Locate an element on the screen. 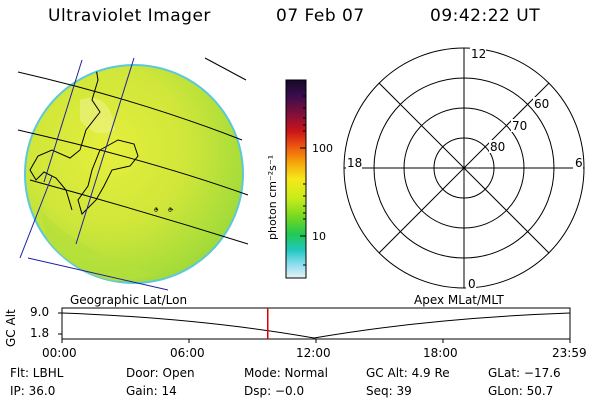  status-door: Door: Open is located at coordinates (160, 373).